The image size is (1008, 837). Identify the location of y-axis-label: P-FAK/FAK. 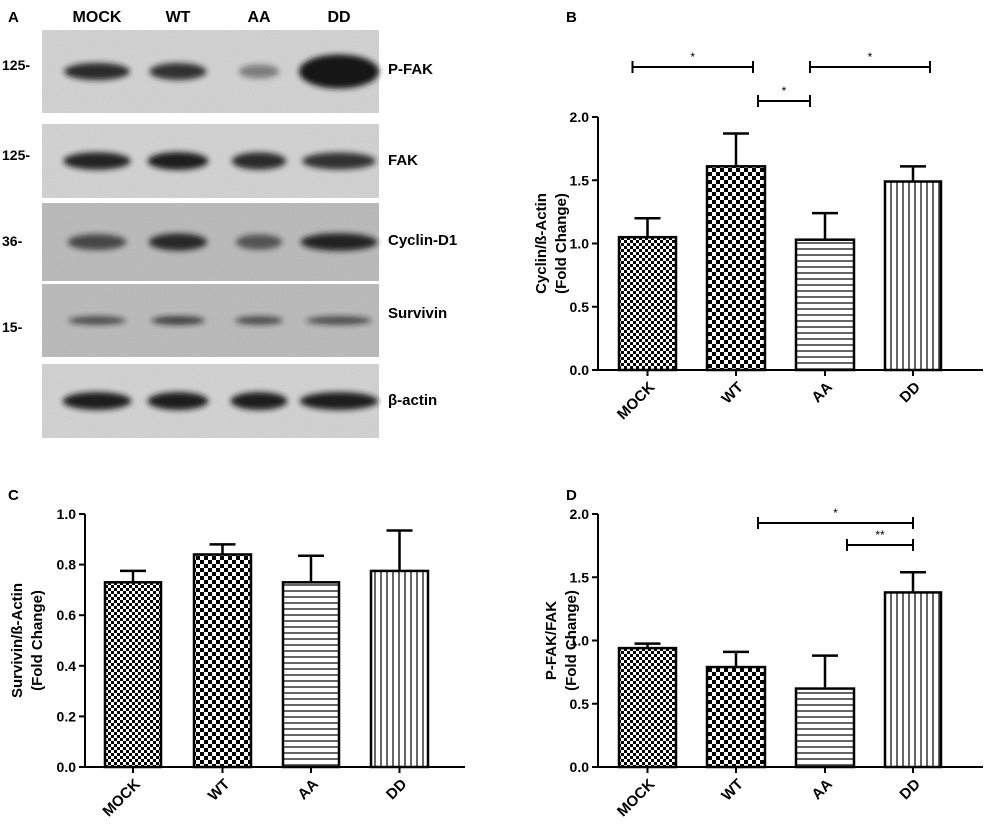
(551, 640).